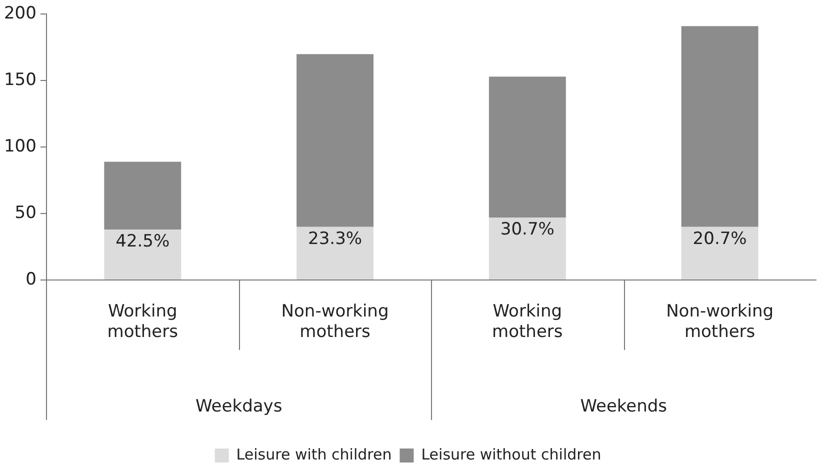  I want to click on annotation: 20.7%, so click(719, 238).